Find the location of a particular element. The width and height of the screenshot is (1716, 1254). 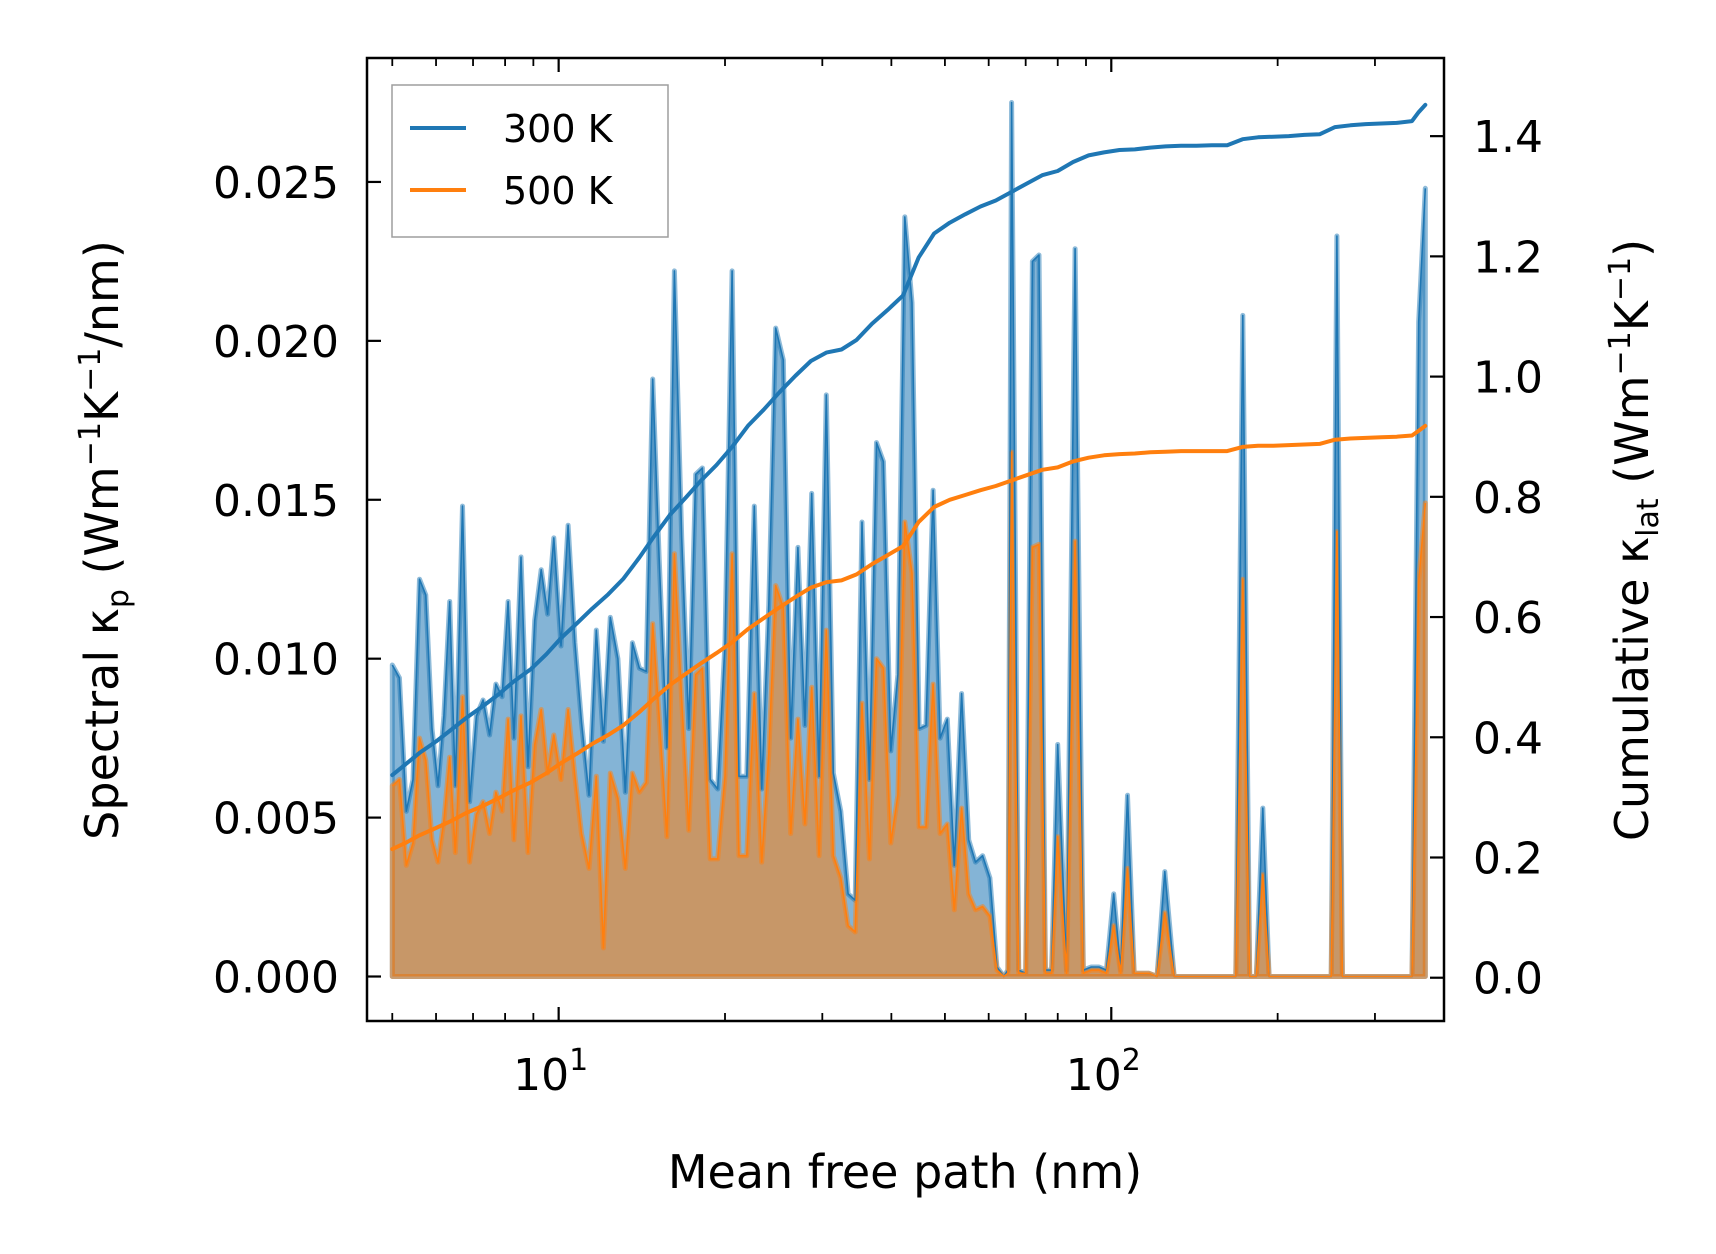

y-axis-left-label: Spectral κp (Wm−1K−1/nm) is located at coordinates (104, 540).